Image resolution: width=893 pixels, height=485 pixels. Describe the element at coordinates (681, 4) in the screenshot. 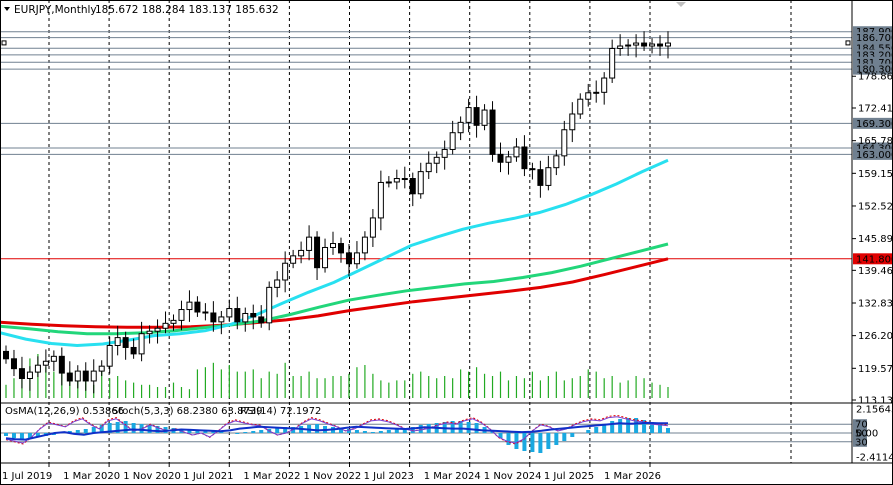

I see `chart-shift-marker-icon` at that location.